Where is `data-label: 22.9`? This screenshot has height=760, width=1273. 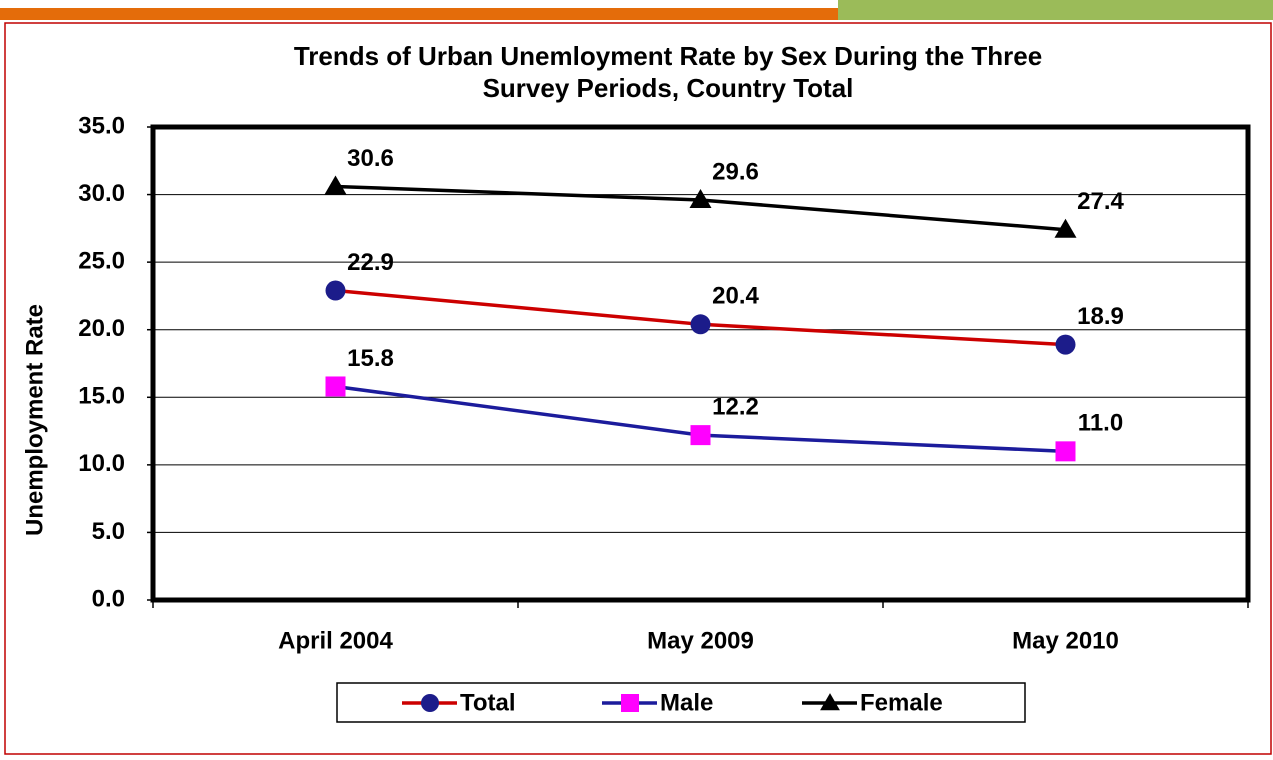 data-label: 22.9 is located at coordinates (370, 262).